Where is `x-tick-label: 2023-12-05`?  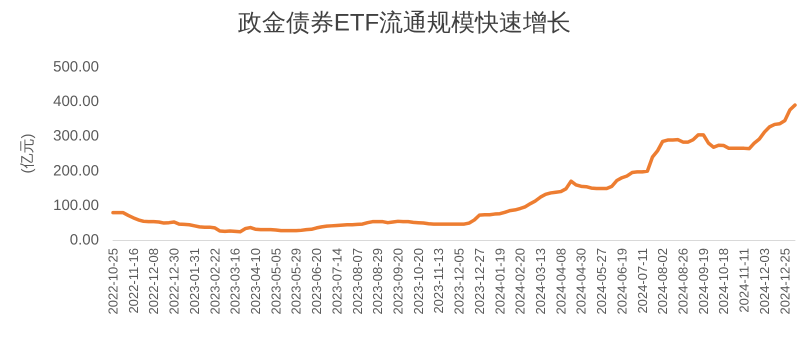
x-tick-label: 2023-12-05 is located at coordinates (459, 281).